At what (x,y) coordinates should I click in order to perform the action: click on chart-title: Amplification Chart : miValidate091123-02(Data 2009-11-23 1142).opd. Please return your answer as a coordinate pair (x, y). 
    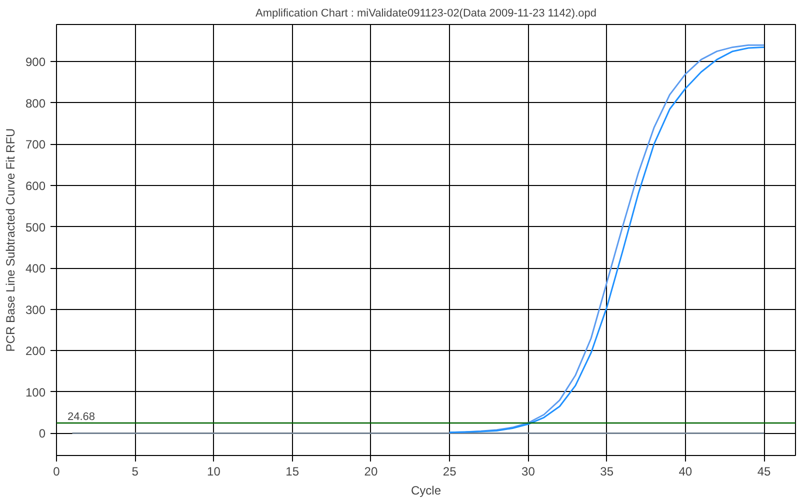
    Looking at the image, I should click on (426, 14).